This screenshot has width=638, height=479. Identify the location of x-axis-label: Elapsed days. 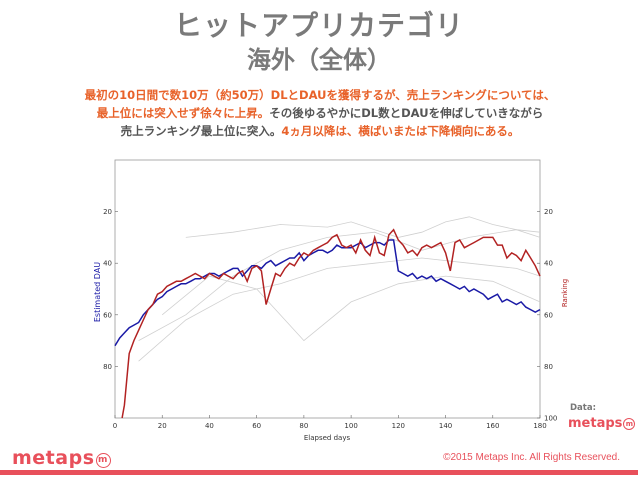
(327, 438).